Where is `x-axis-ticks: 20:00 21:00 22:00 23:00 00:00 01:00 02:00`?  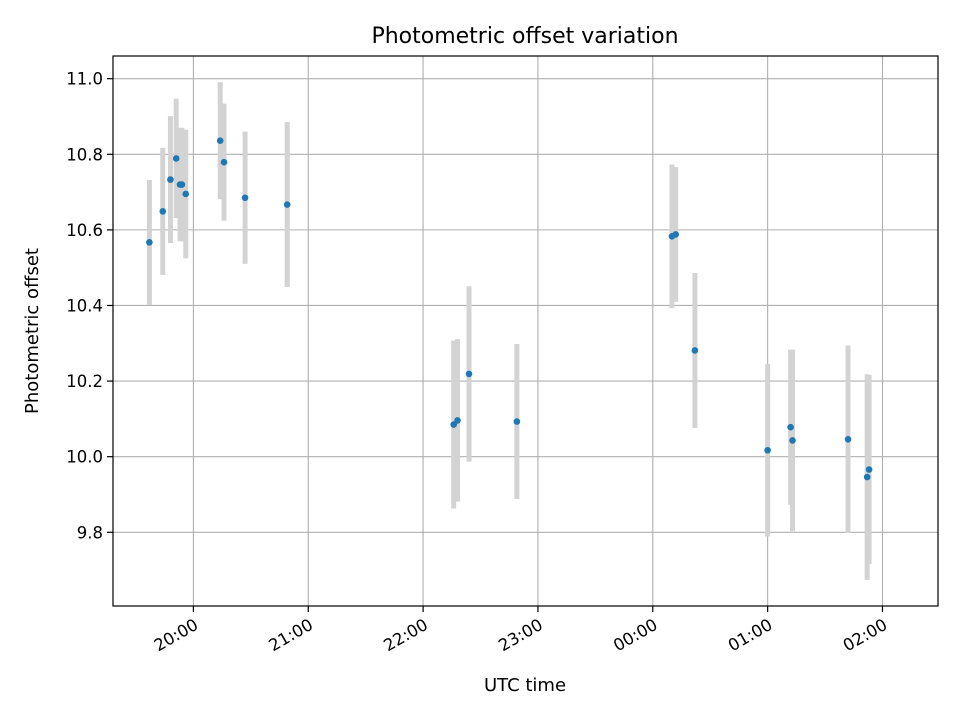
x-axis-ticks: 20:00 21:00 22:00 23:00 00:00 01:00 02:00 is located at coordinates (521, 630).